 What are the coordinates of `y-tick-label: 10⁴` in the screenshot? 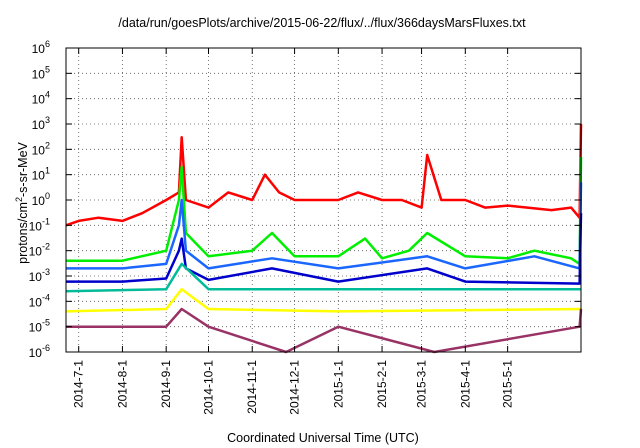 It's located at (41, 98).